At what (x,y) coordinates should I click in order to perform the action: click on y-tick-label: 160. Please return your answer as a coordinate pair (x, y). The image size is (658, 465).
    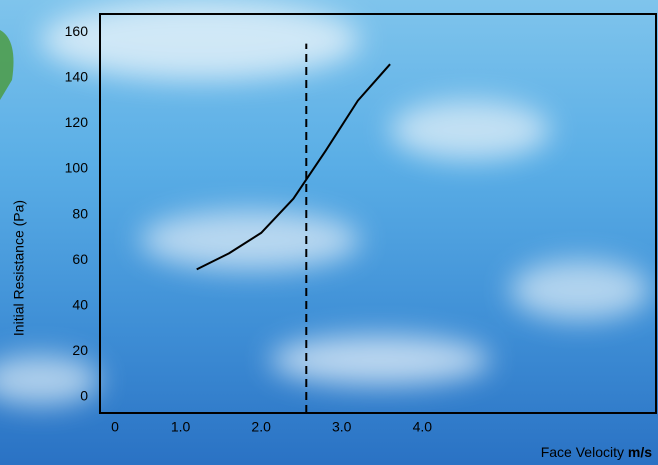
    Looking at the image, I should click on (77, 31).